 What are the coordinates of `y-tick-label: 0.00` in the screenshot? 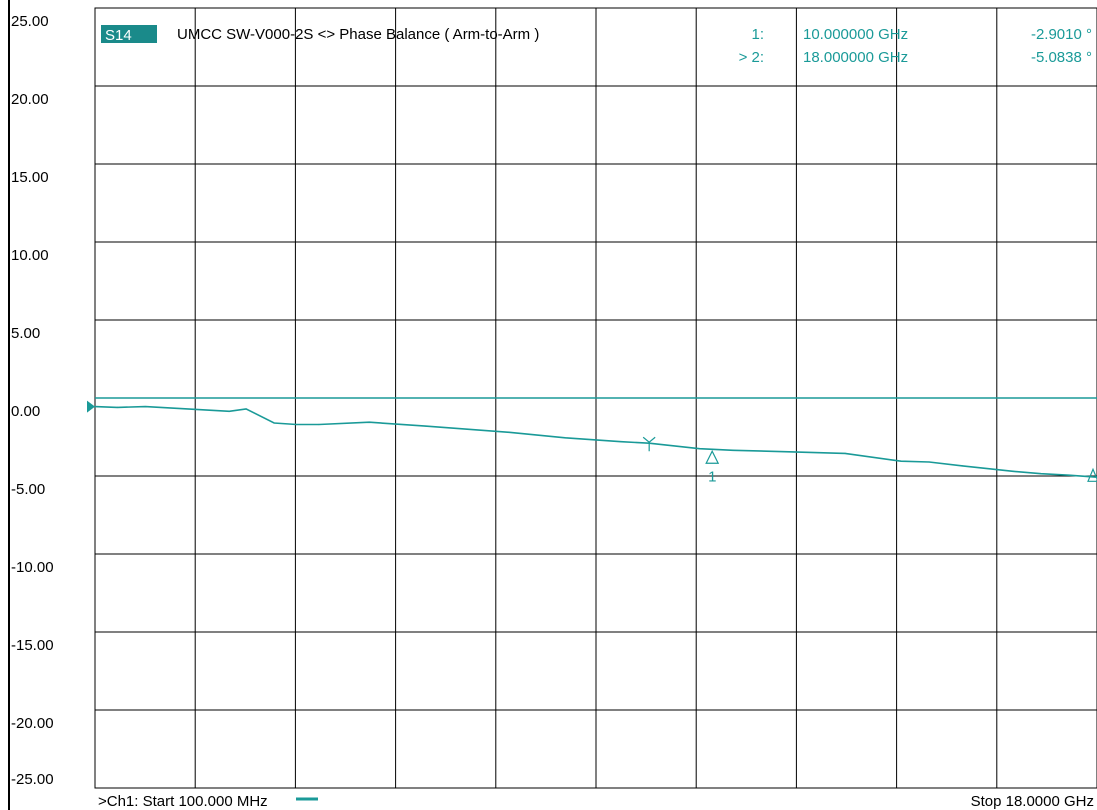 It's located at (25, 411).